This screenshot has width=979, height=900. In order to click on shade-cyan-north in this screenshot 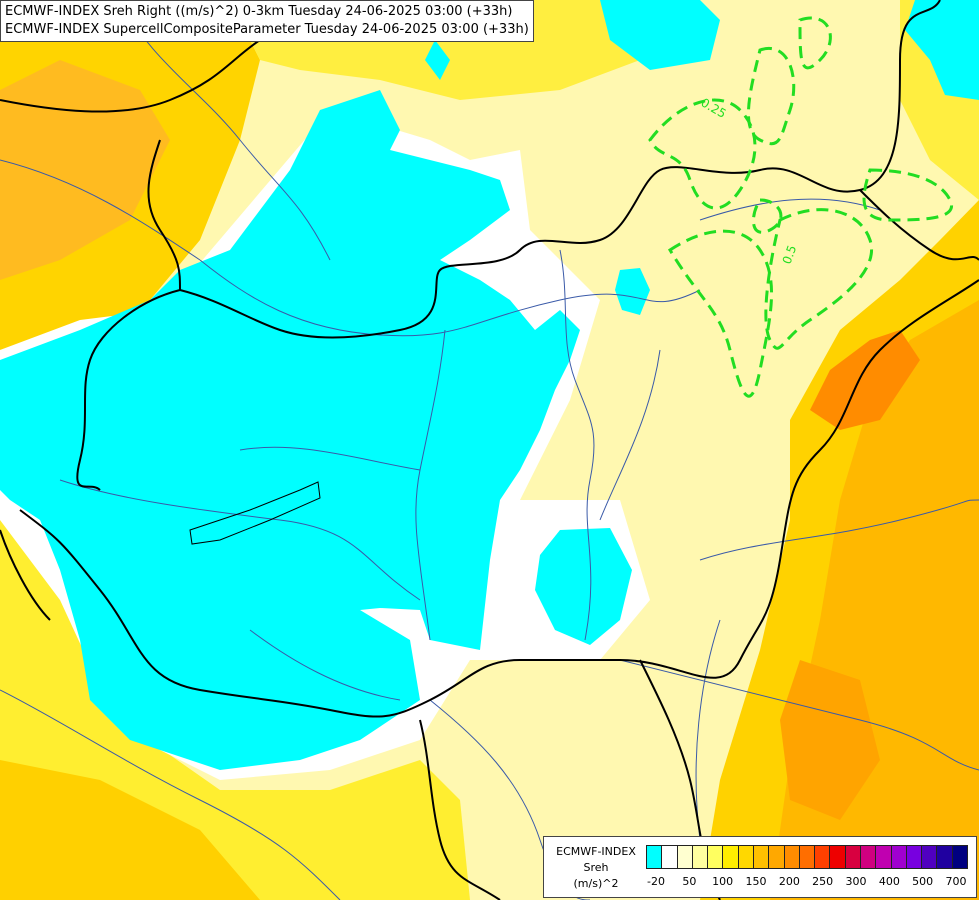, I will do `click(660, 35)`.